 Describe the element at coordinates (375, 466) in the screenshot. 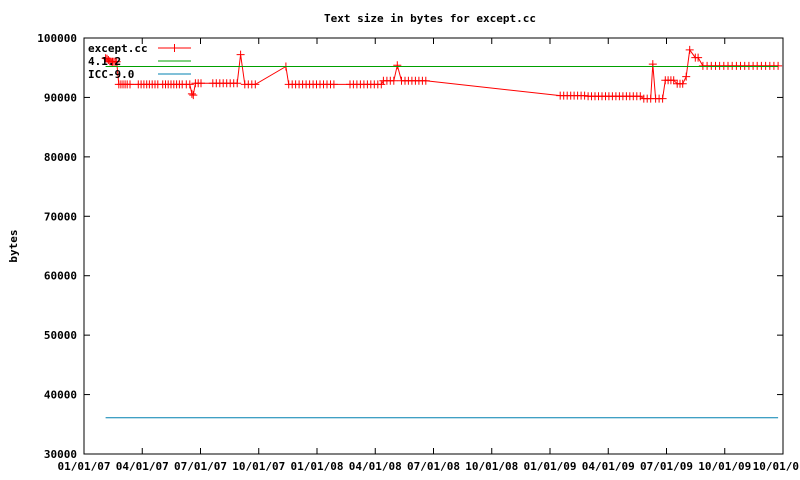

I see `x-tick-label: 04/01/08` at that location.